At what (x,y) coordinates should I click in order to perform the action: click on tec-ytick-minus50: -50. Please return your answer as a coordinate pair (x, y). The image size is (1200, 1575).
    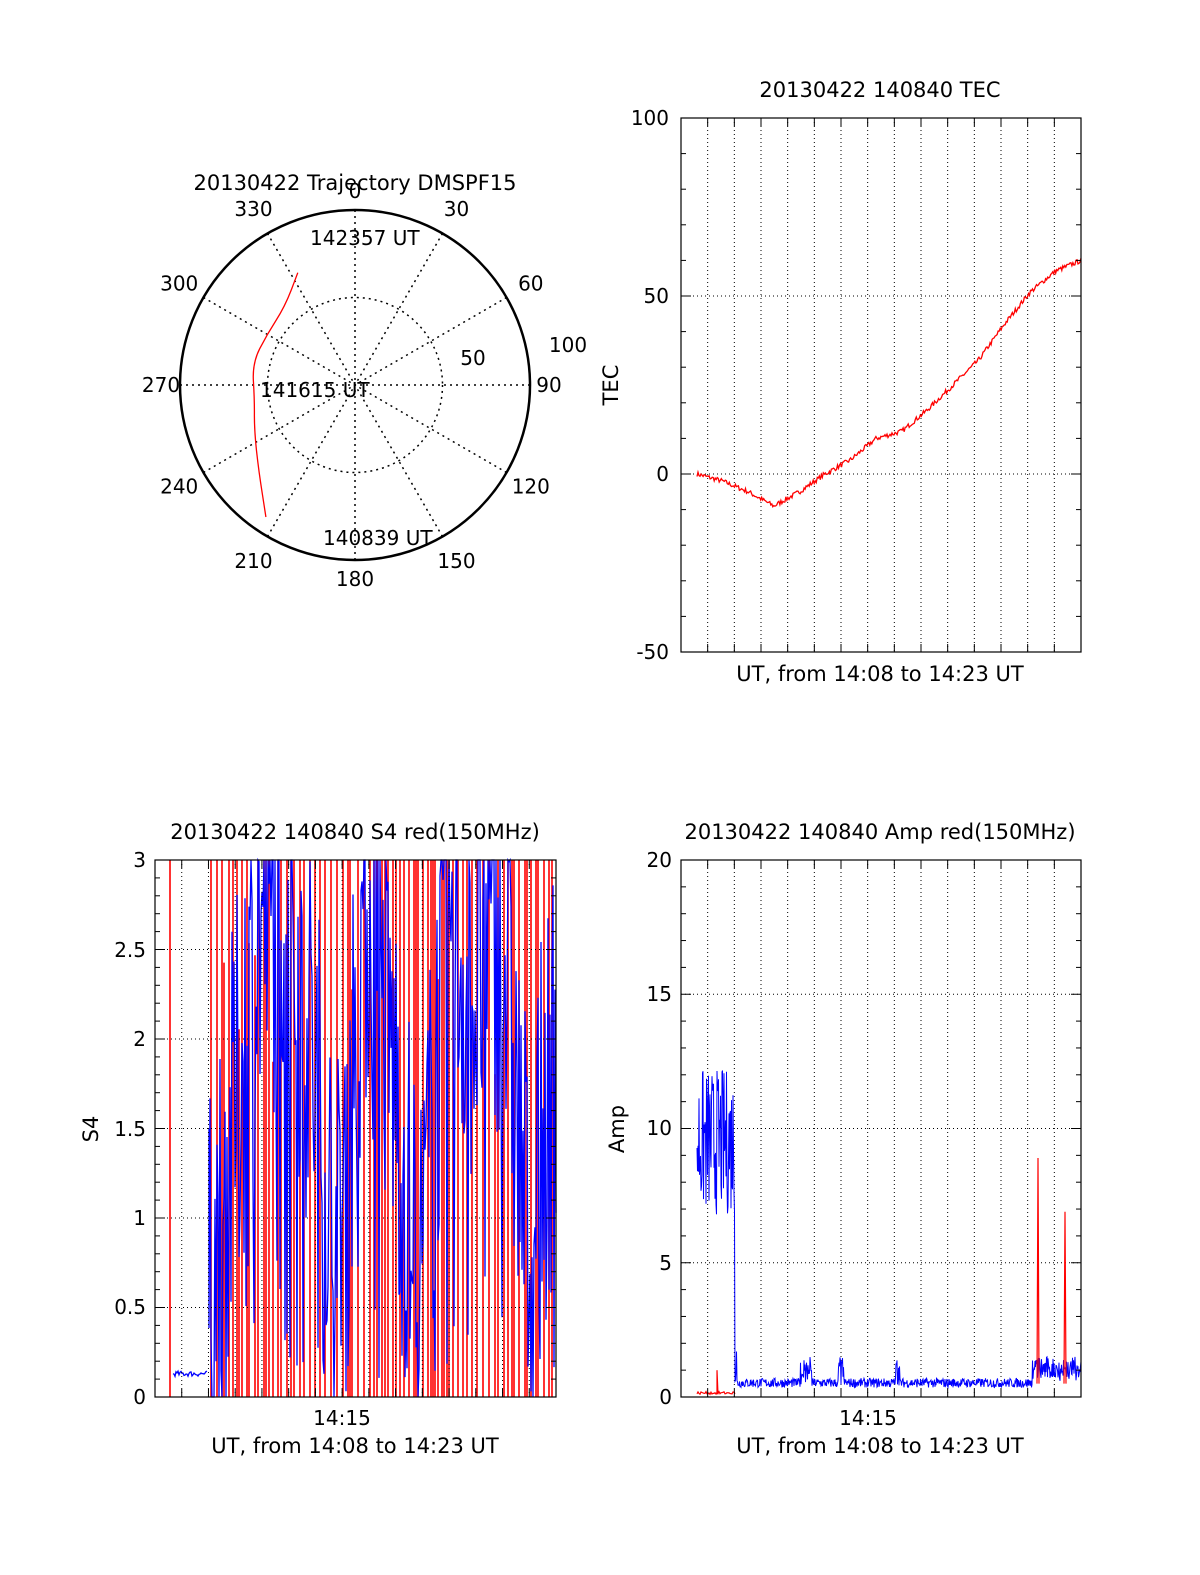
    Looking at the image, I should click on (652, 652).